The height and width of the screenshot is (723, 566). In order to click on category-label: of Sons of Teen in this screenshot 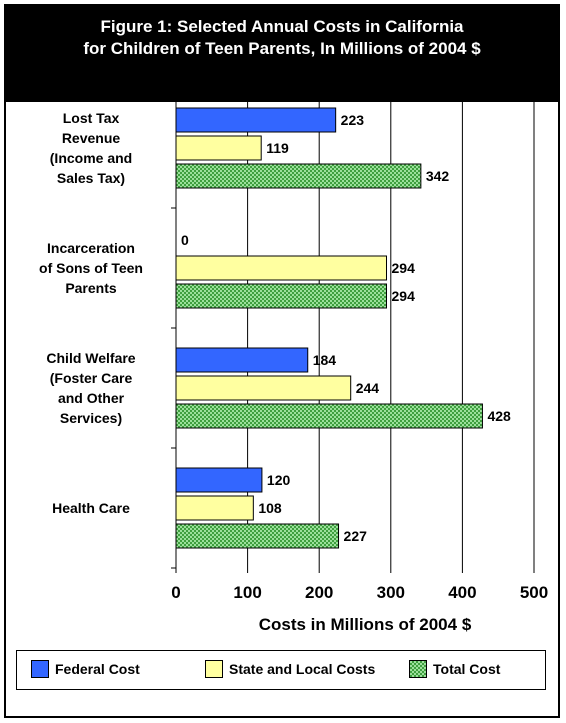, I will do `click(91, 268)`.